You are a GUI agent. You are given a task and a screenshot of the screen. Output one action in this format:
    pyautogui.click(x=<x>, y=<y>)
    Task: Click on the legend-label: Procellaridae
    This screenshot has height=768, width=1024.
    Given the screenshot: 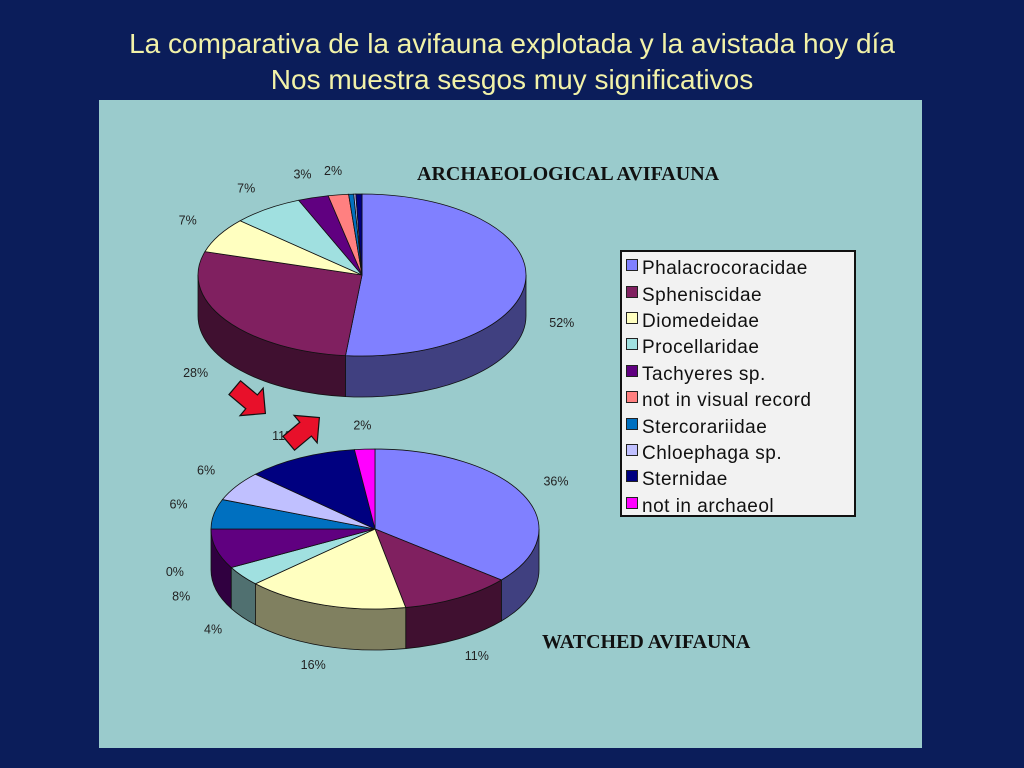 What is the action you would take?
    pyautogui.click(x=701, y=348)
    